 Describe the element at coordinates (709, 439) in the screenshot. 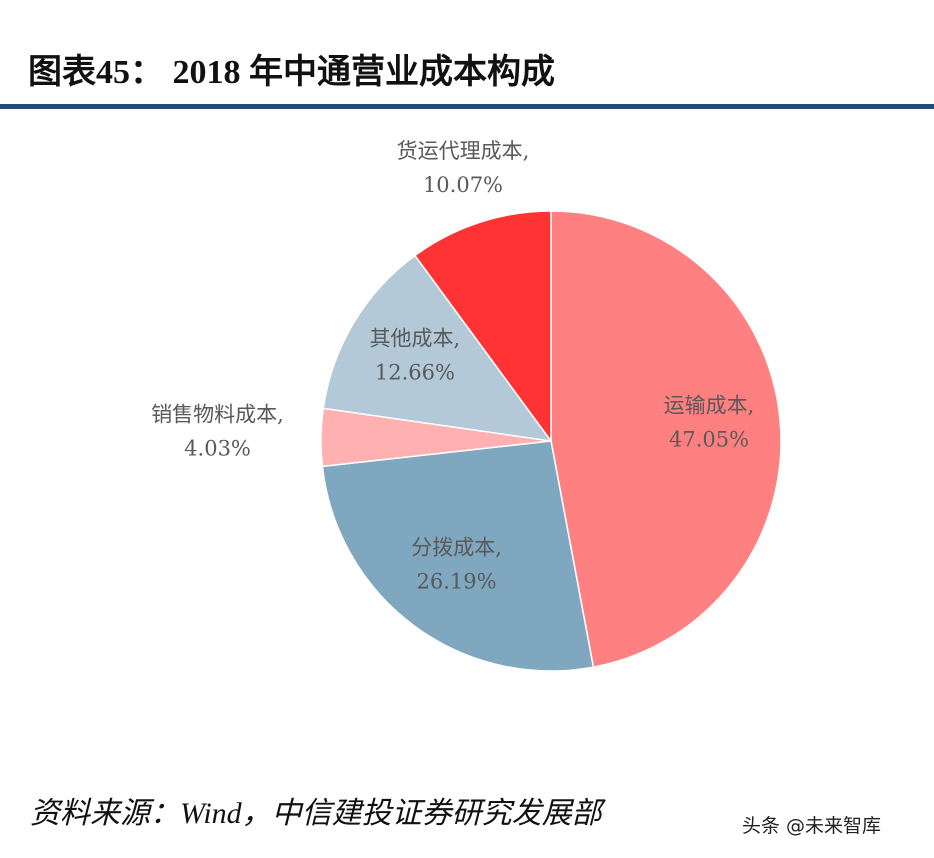

I see `slice-value-label: 47.05%` at that location.